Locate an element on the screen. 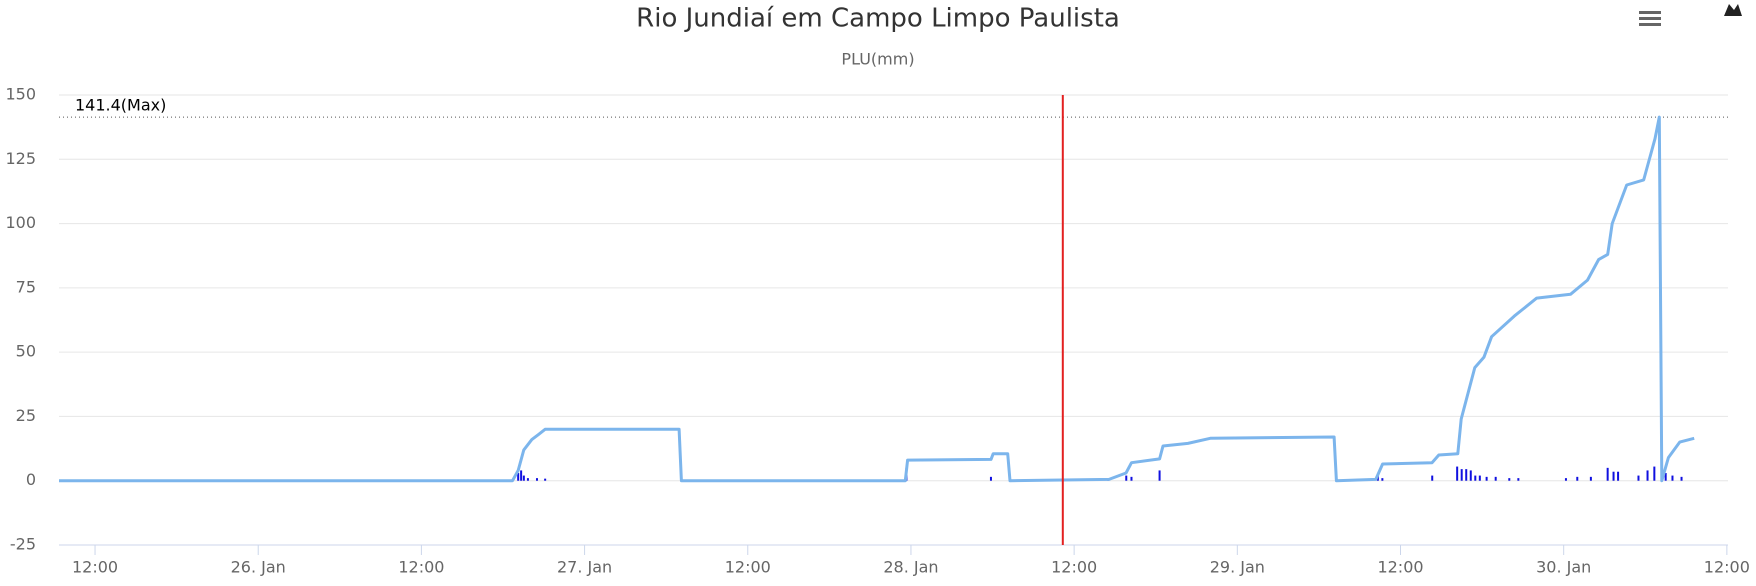 This screenshot has height=586, width=1756. y-tick-label: 150 is located at coordinates (20, 94).